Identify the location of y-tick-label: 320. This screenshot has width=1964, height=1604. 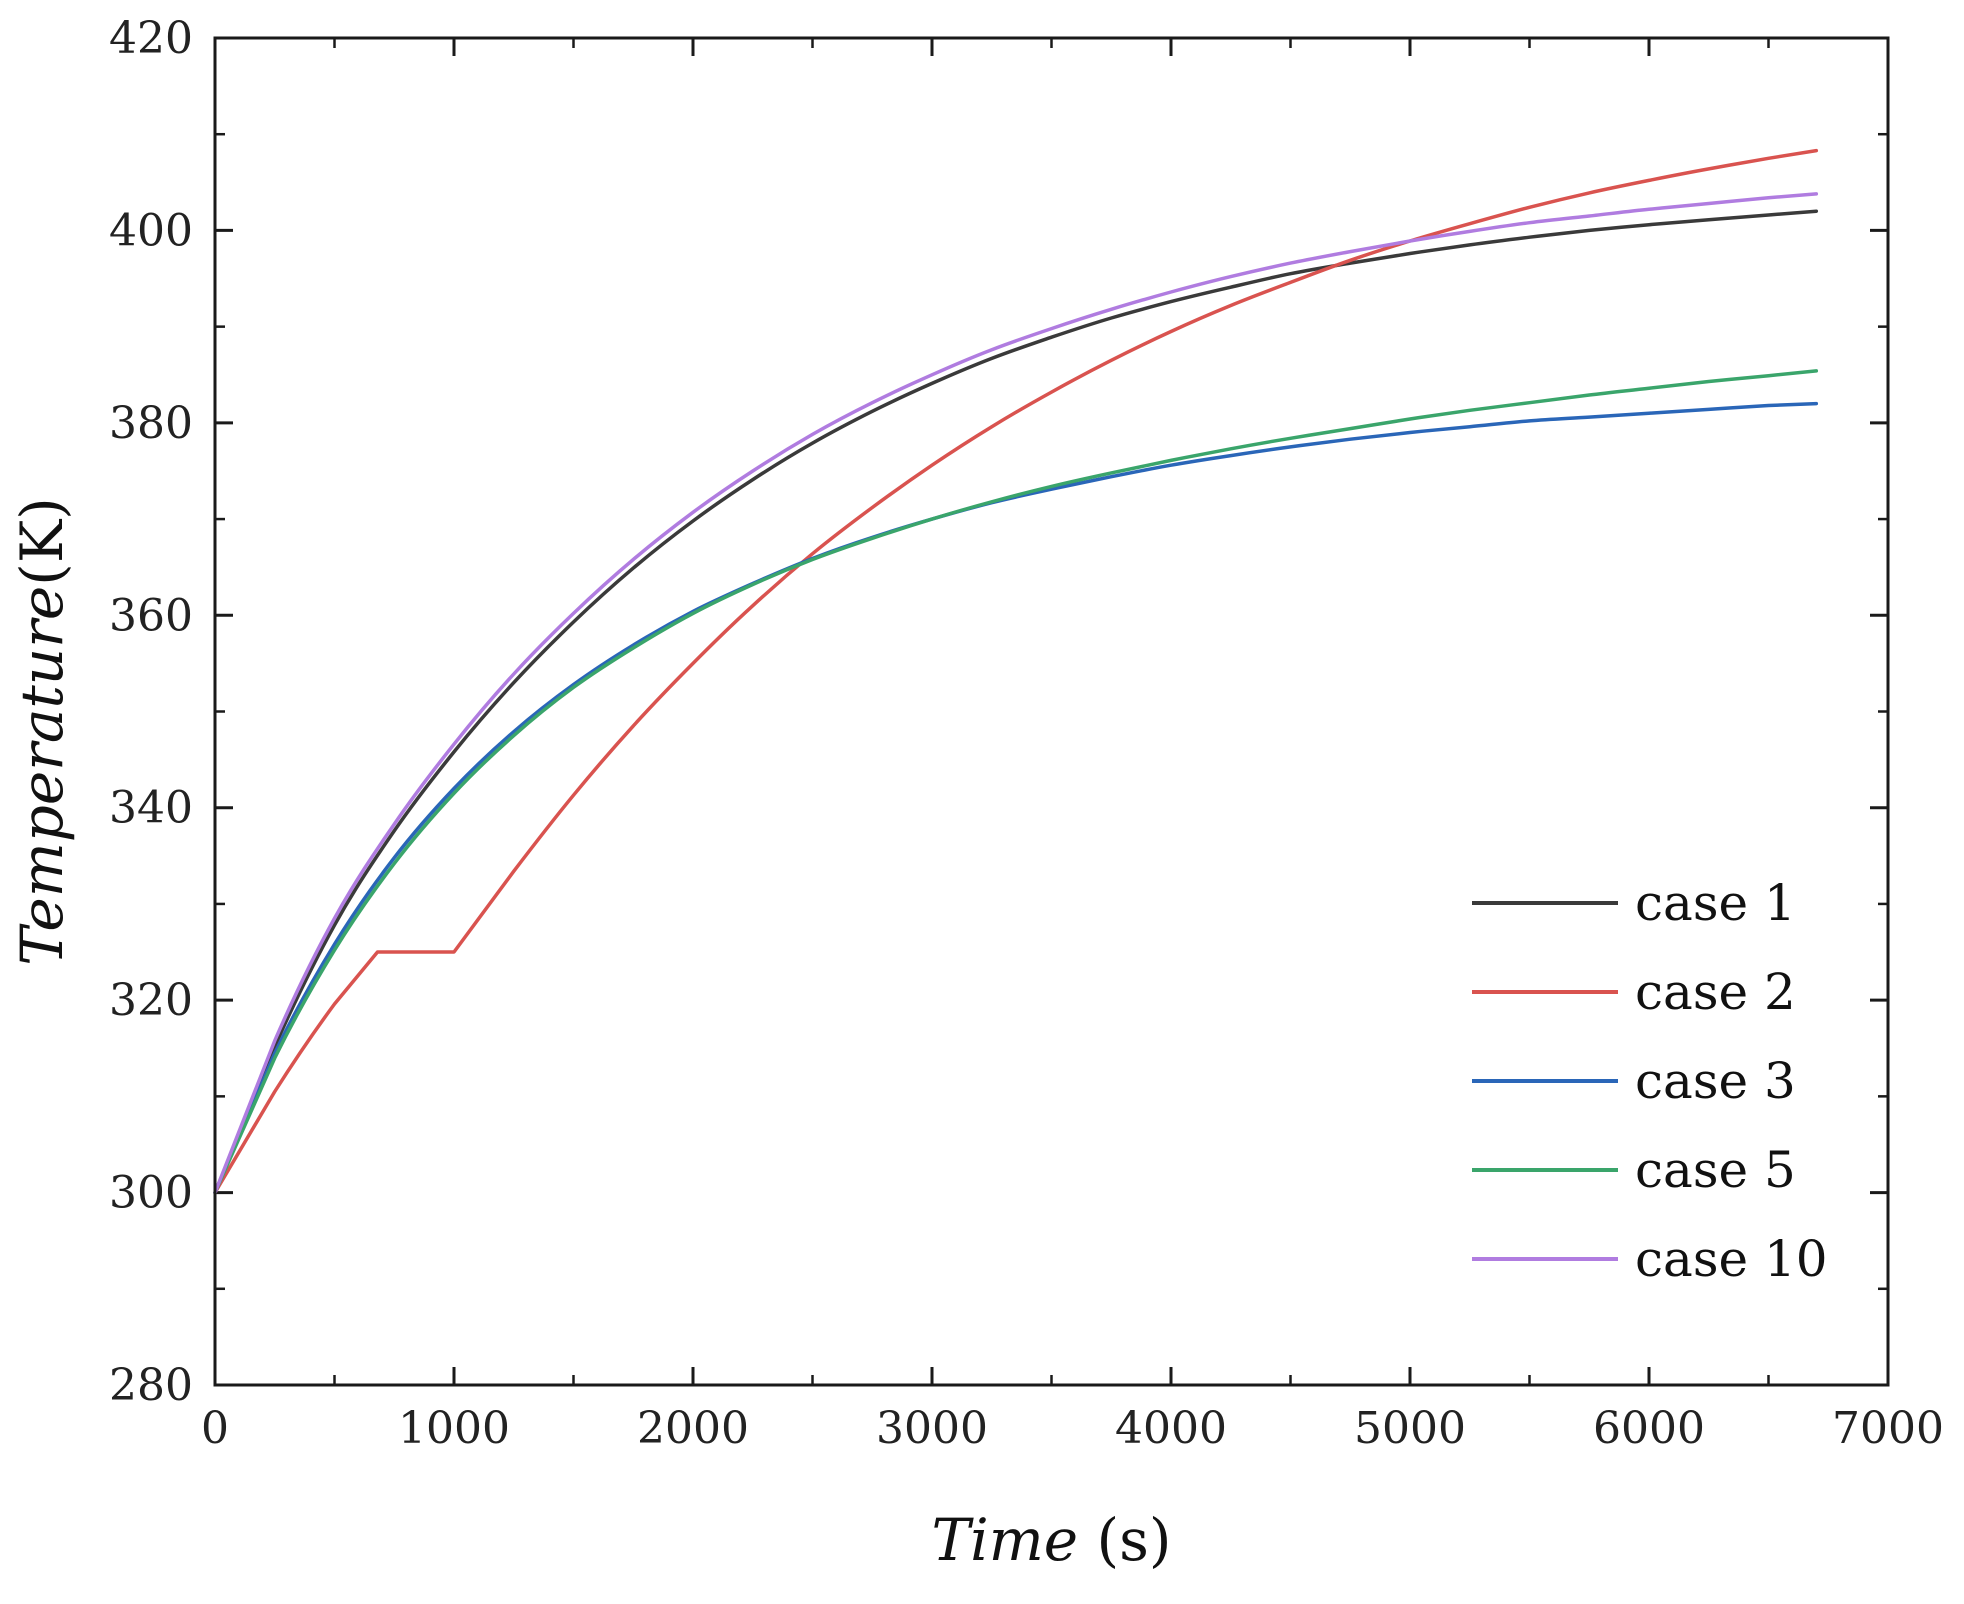
(151, 1000).